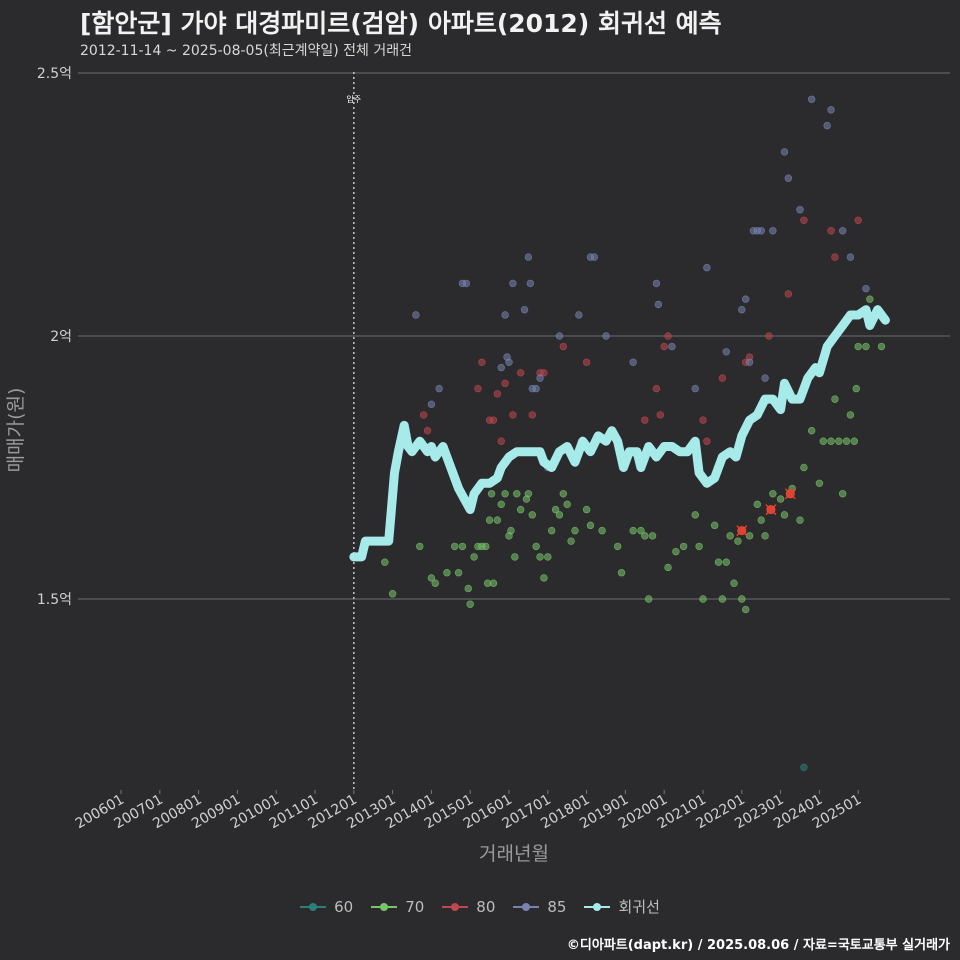 This screenshot has width=960, height=960. What do you see at coordinates (61, 337) in the screenshot?
I see `y-tick-label: 2억` at bounding box center [61, 337].